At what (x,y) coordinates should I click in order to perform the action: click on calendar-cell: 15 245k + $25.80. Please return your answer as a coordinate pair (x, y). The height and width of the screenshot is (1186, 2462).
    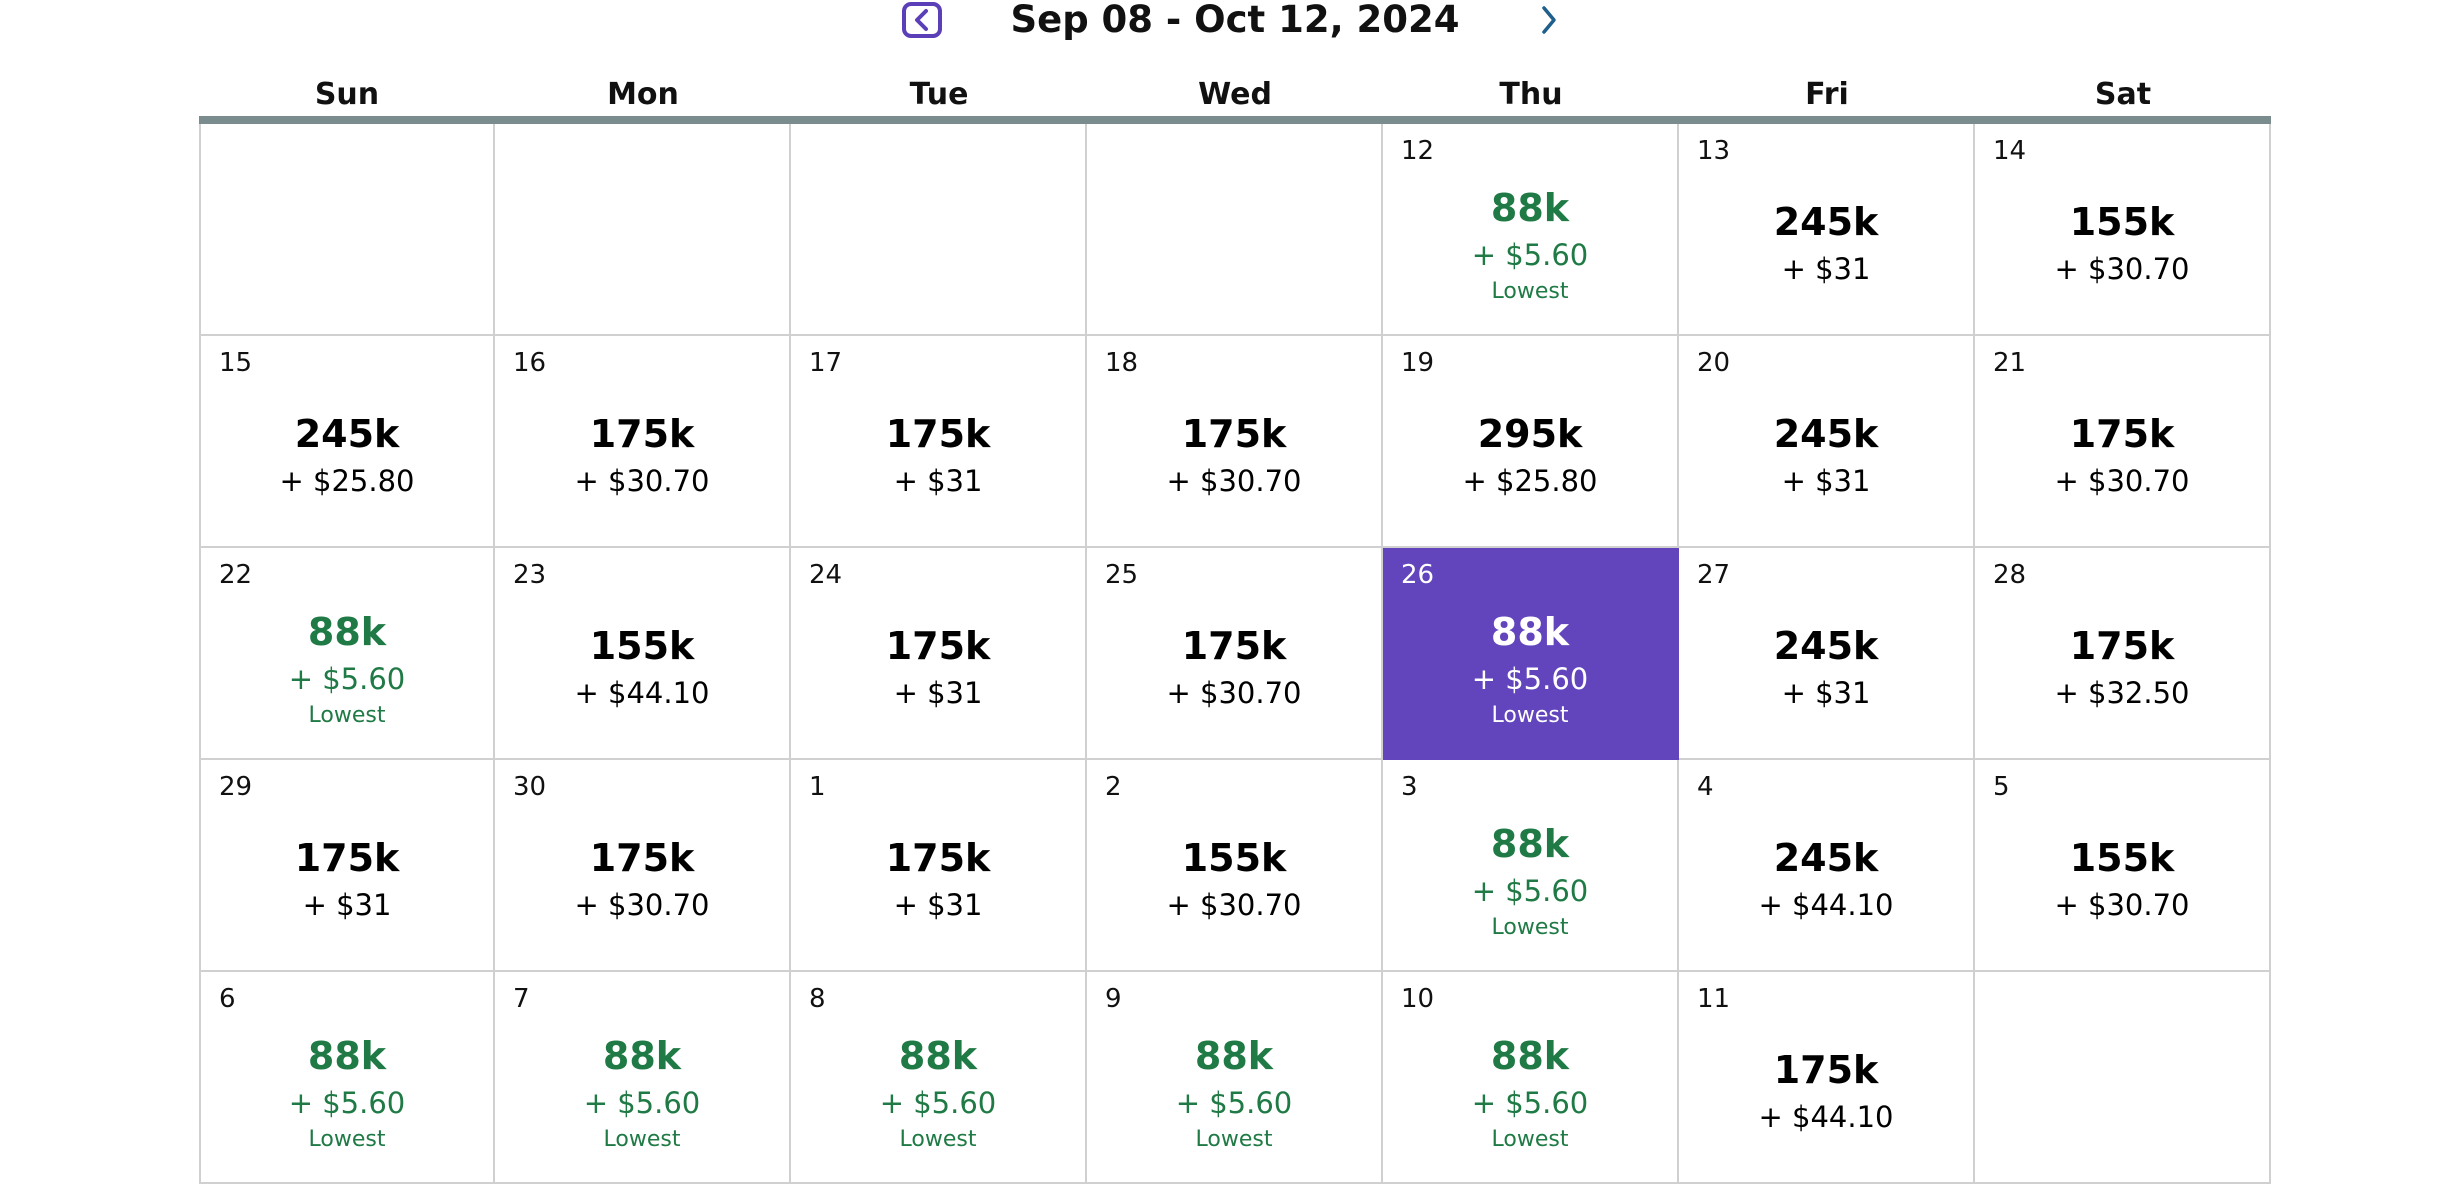
    Looking at the image, I should click on (347, 442).